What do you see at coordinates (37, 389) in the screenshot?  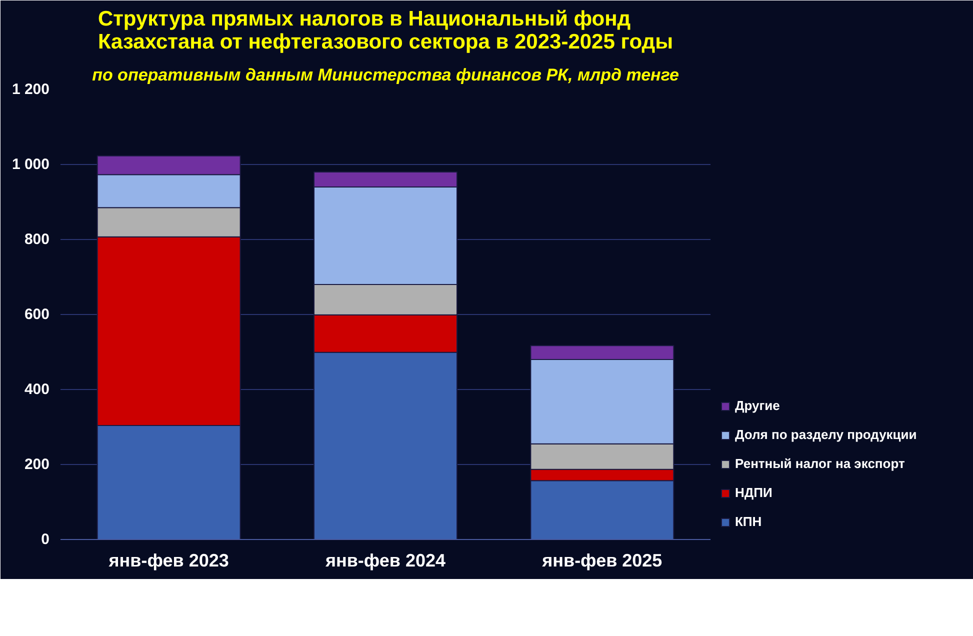 I see `y-tick-label: 400` at bounding box center [37, 389].